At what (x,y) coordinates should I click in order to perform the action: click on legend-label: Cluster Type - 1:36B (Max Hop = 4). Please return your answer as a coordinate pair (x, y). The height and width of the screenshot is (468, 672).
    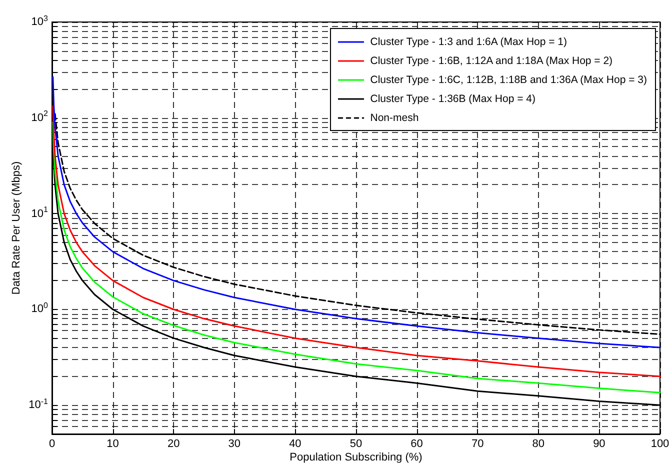
    Looking at the image, I should click on (453, 98).